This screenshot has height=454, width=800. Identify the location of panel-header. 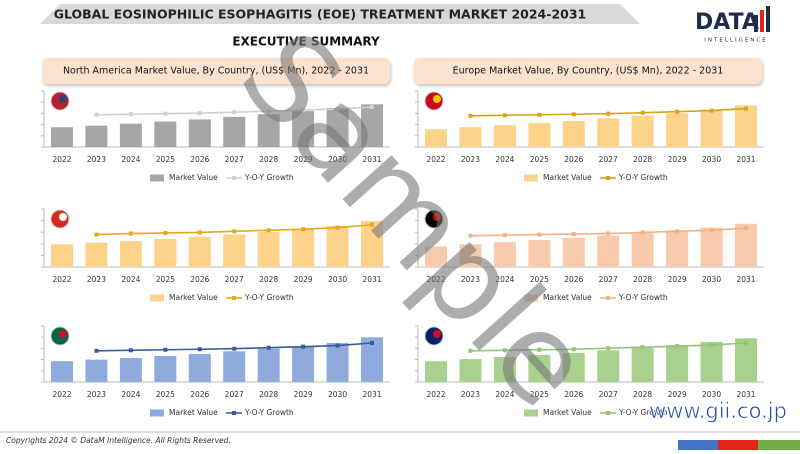
(588, 71).